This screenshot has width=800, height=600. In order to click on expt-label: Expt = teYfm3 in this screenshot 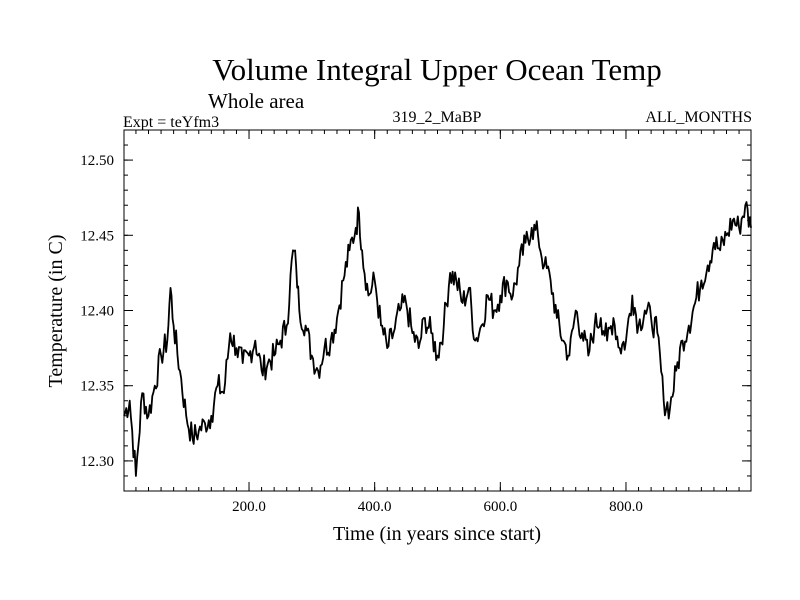, I will do `click(171, 122)`.